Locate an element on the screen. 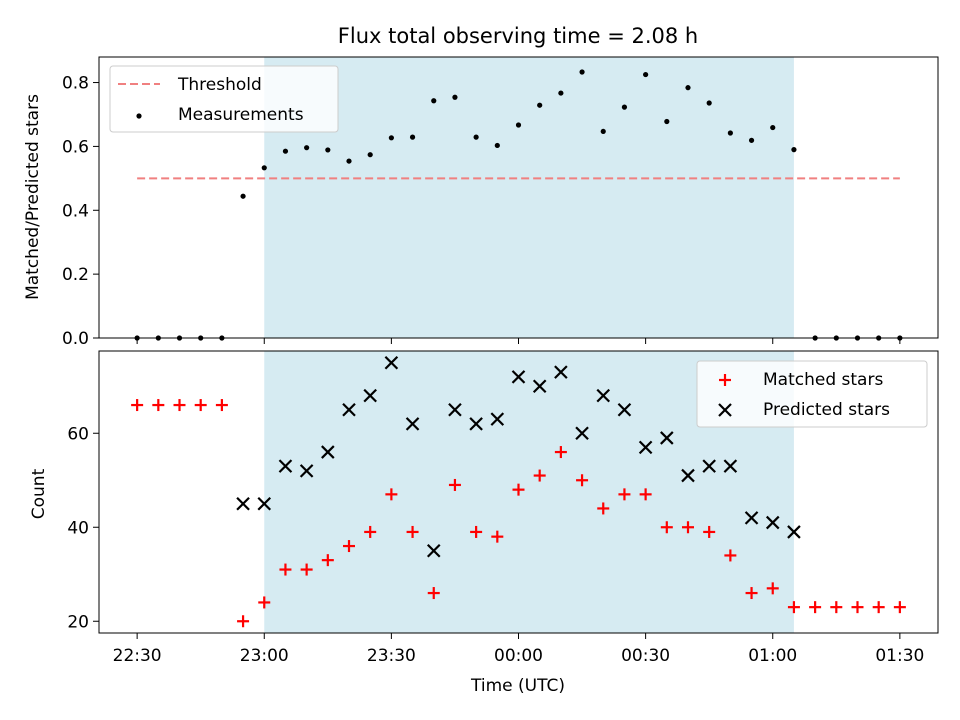 The width and height of the screenshot is (960, 720). matched-legend-label: Matched stars is located at coordinates (823, 380).